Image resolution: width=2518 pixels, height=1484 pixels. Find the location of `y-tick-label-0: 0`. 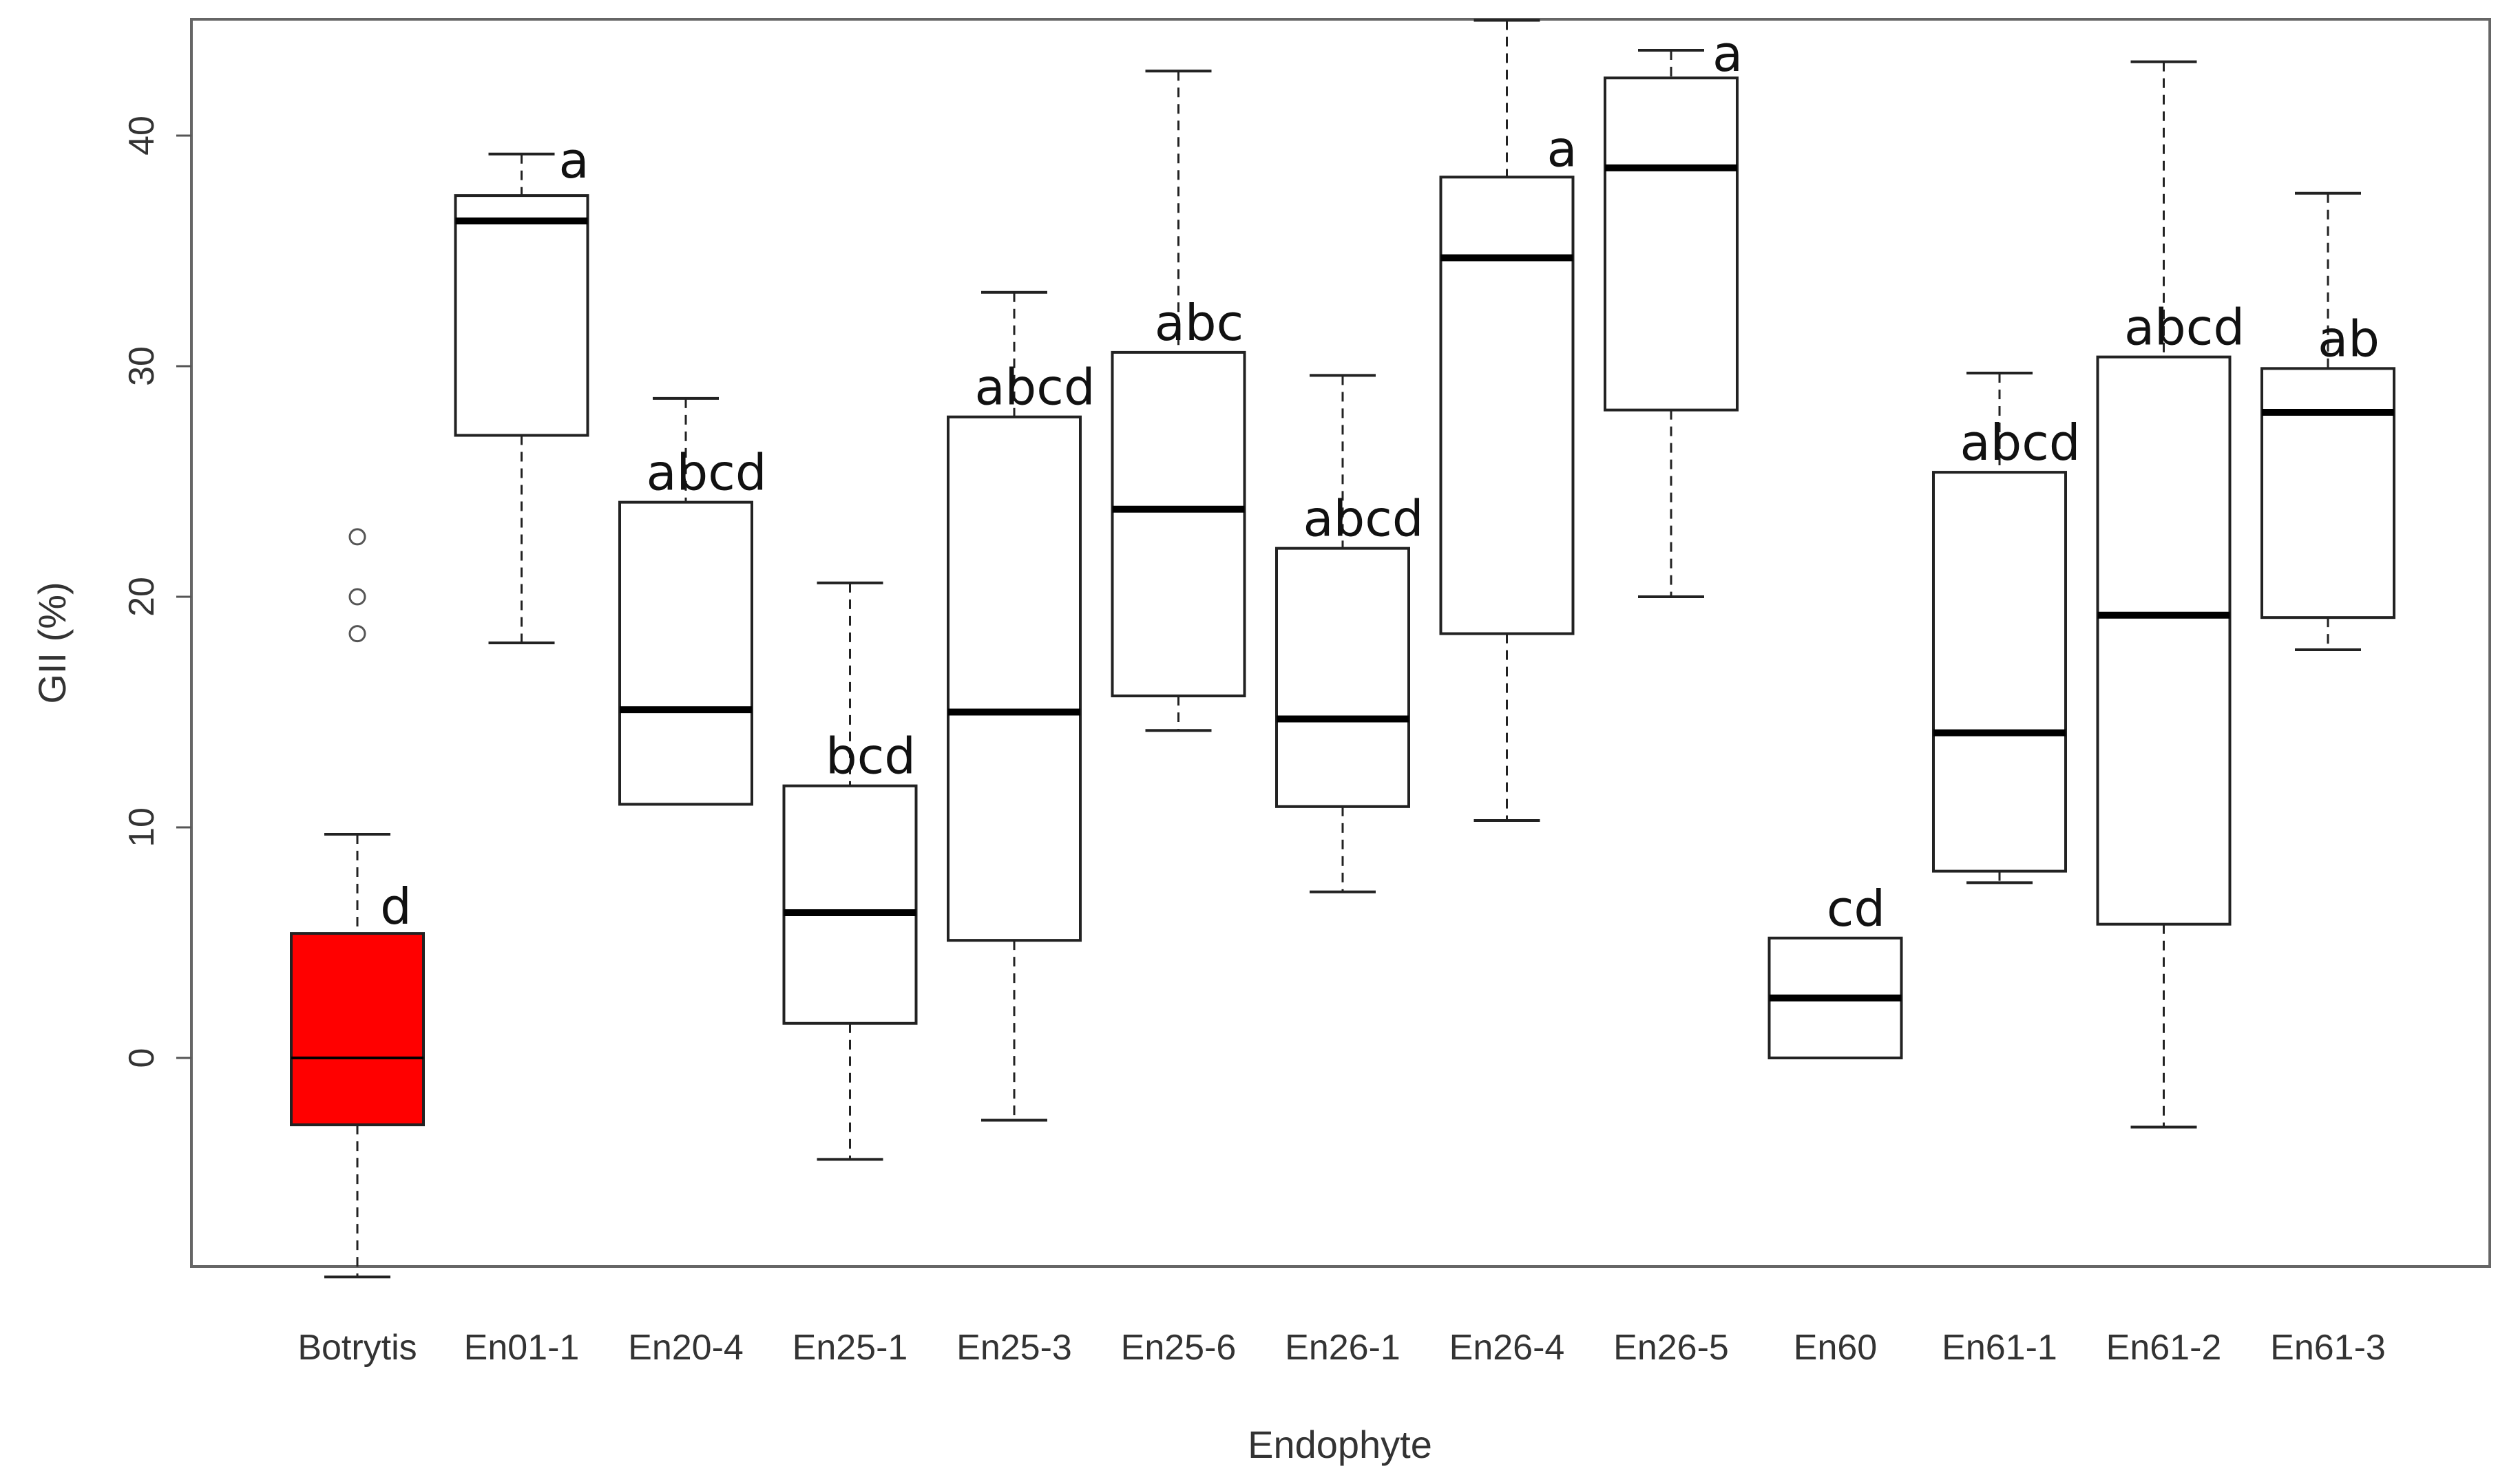

y-tick-label-0: 0 is located at coordinates (142, 1058).